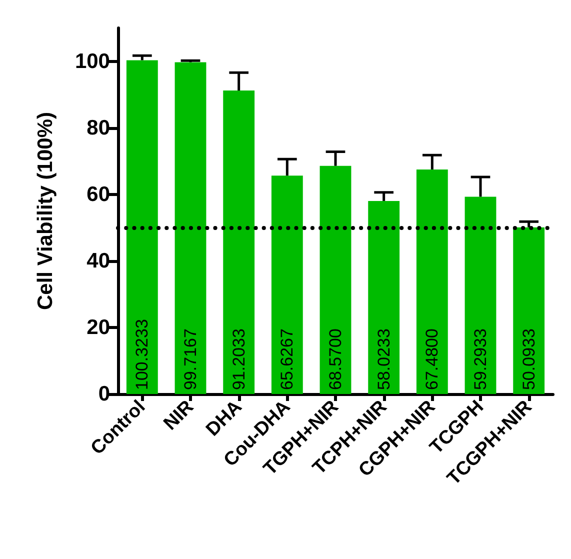 The image size is (571, 559). I want to click on y-tick-label: 0, so click(104, 394).